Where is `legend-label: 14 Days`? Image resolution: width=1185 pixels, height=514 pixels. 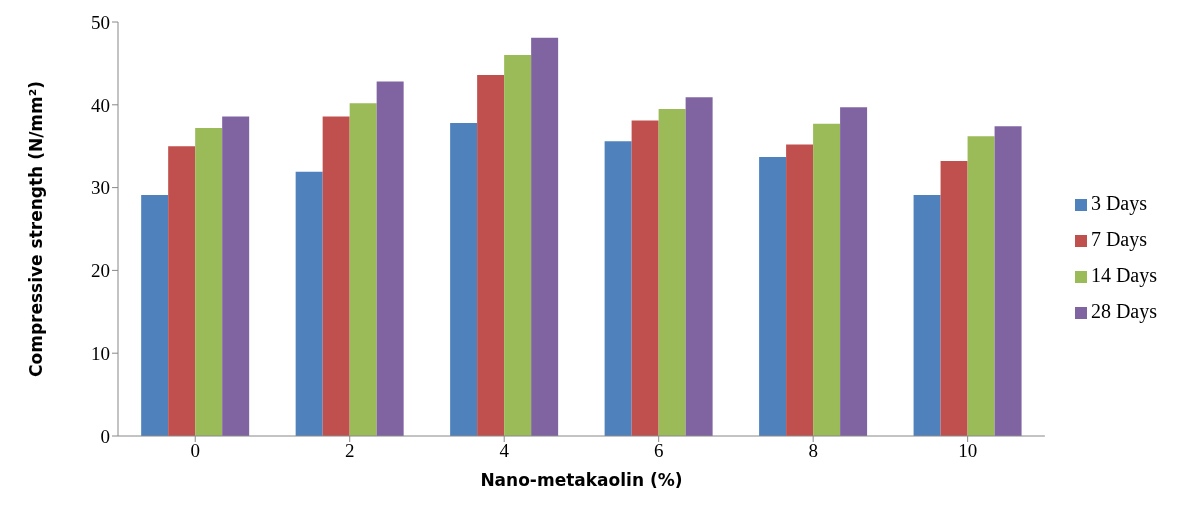
legend-label: 14 Days is located at coordinates (1123, 275).